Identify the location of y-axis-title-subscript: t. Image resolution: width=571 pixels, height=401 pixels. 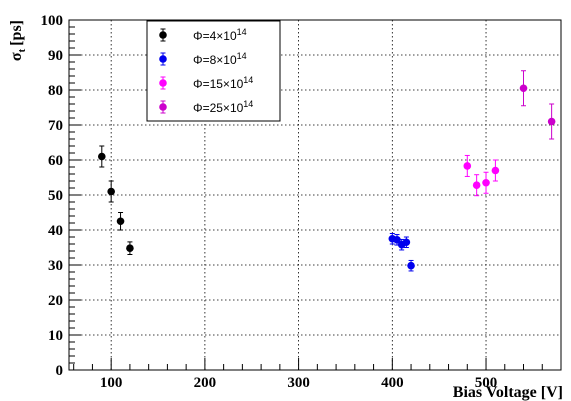
(22, 50).